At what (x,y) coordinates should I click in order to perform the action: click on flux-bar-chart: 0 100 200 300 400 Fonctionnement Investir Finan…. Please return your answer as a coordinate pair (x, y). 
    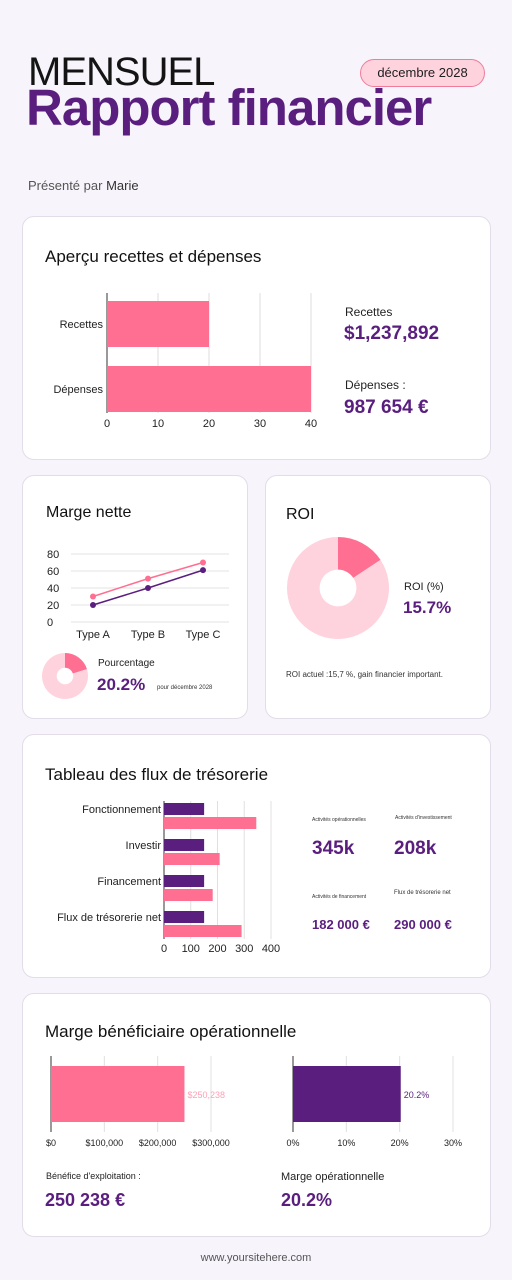
    Looking at the image, I should click on (168, 878).